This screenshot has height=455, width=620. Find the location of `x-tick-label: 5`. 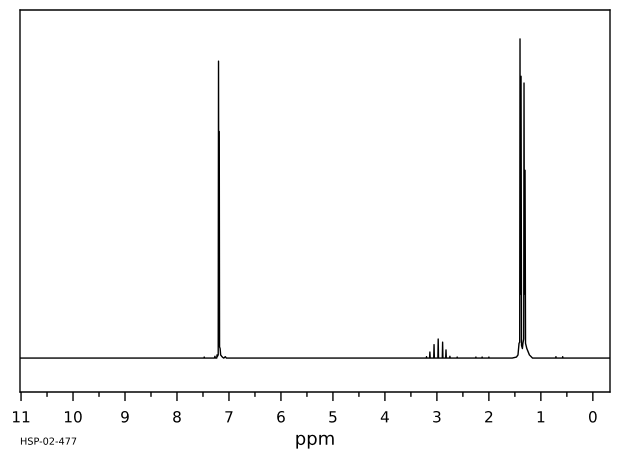

x-tick-label: 5 is located at coordinates (332, 417).